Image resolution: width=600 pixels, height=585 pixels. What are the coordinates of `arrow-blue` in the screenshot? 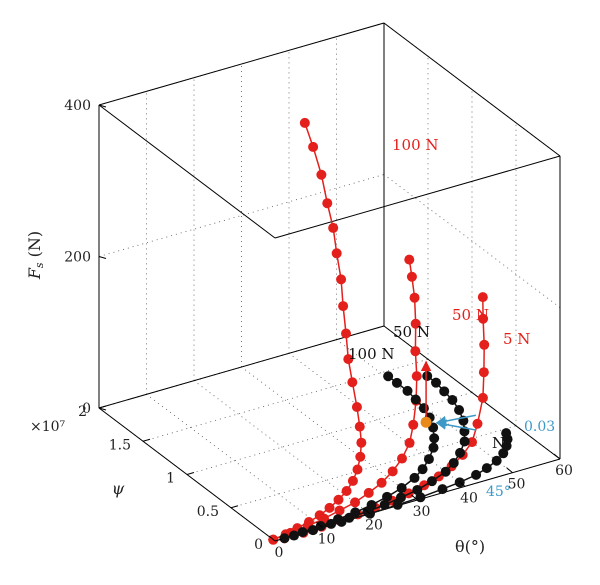 It's located at (456, 420).